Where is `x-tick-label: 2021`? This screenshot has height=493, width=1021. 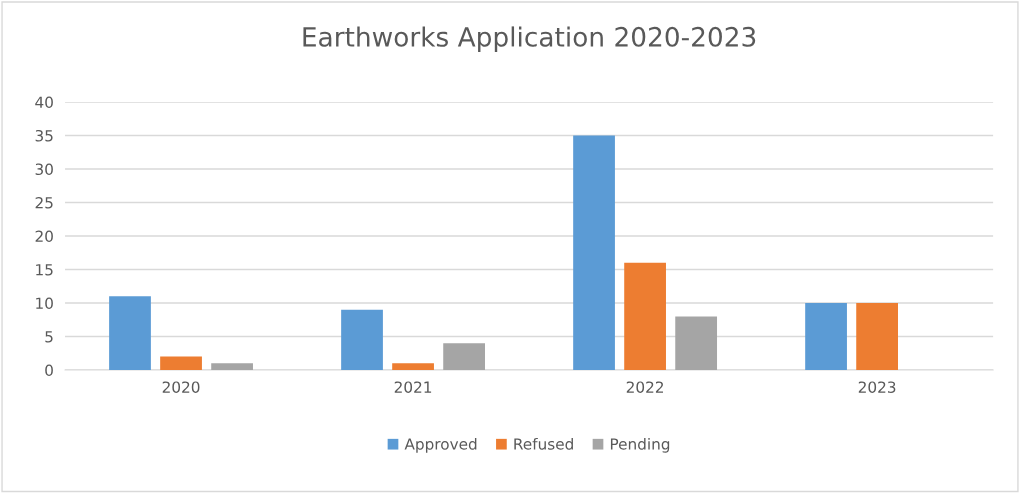 x-tick-label: 2021 is located at coordinates (413, 387).